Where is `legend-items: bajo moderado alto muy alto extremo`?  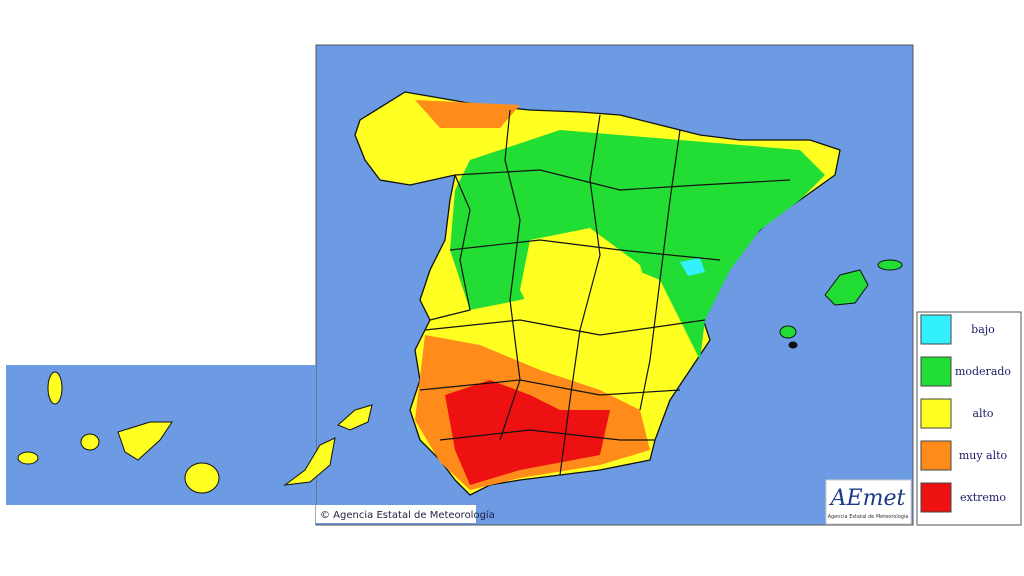 legend-items: bajo moderado alto muy alto extremo is located at coordinates (965, 413).